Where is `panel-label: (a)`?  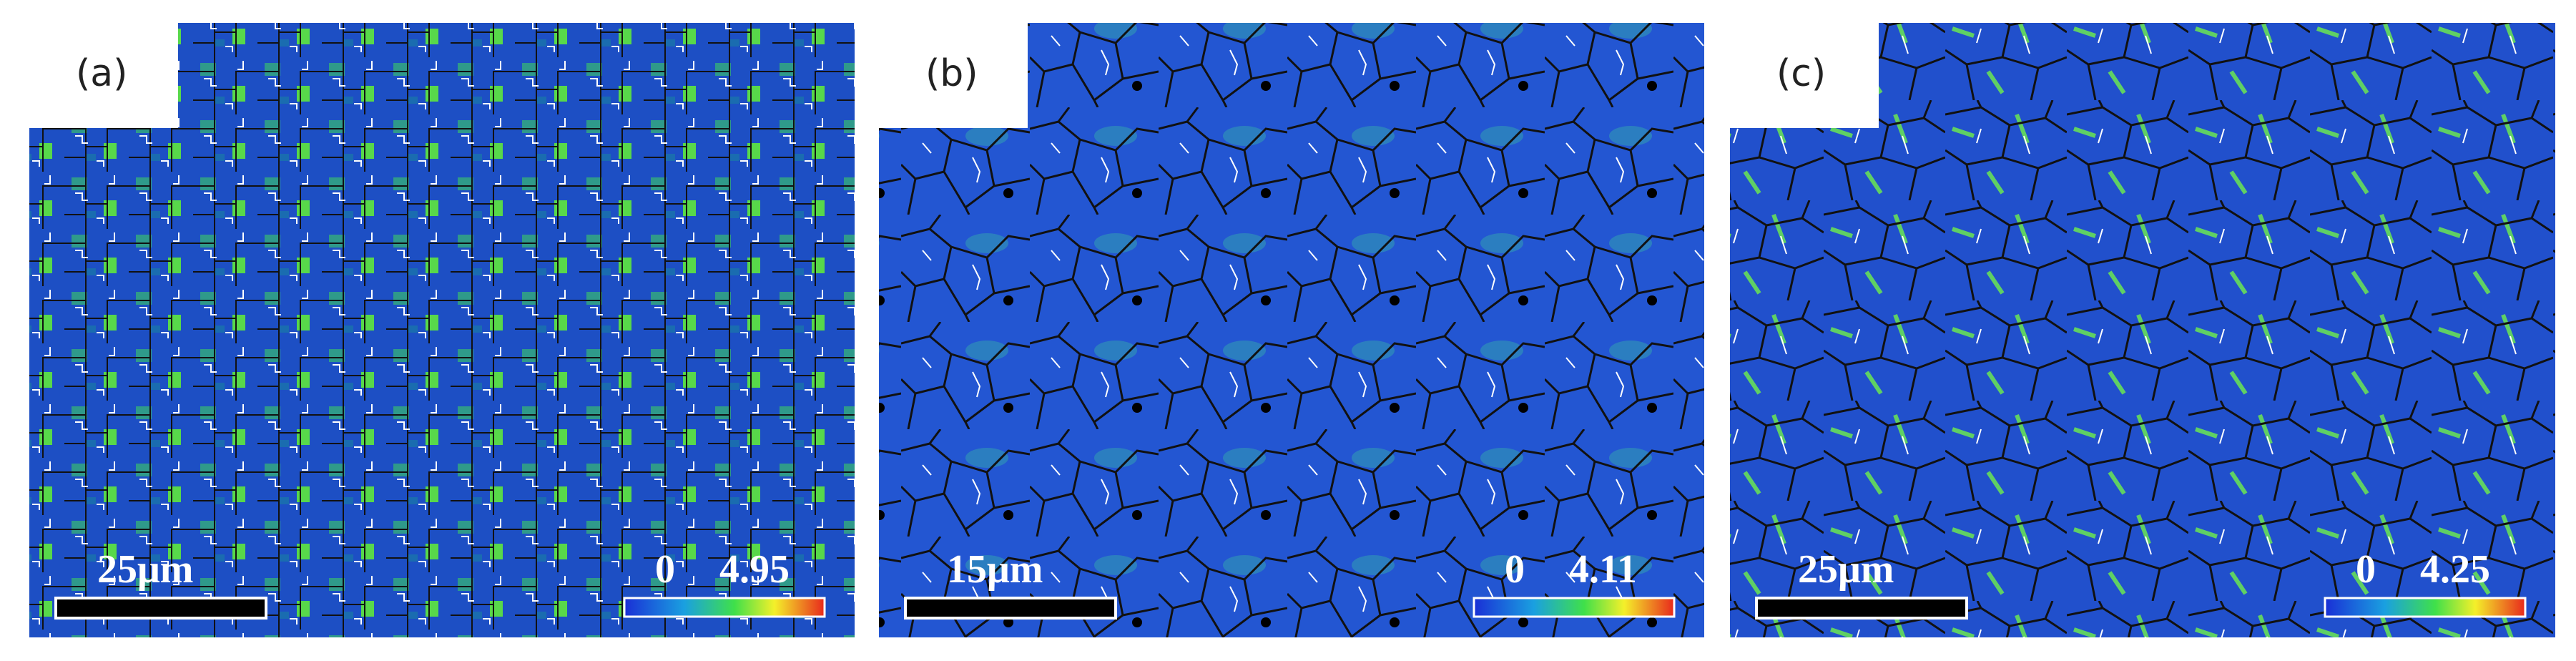
panel-label: (a) is located at coordinates (102, 73).